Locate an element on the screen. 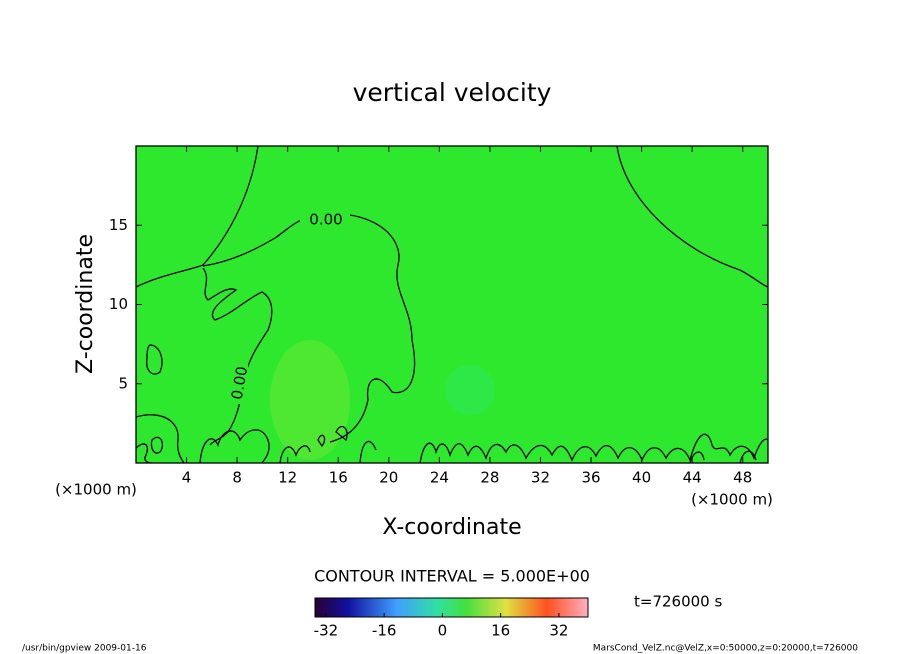 The width and height of the screenshot is (904, 654). colorbar-tick-label: 0 is located at coordinates (443, 631).